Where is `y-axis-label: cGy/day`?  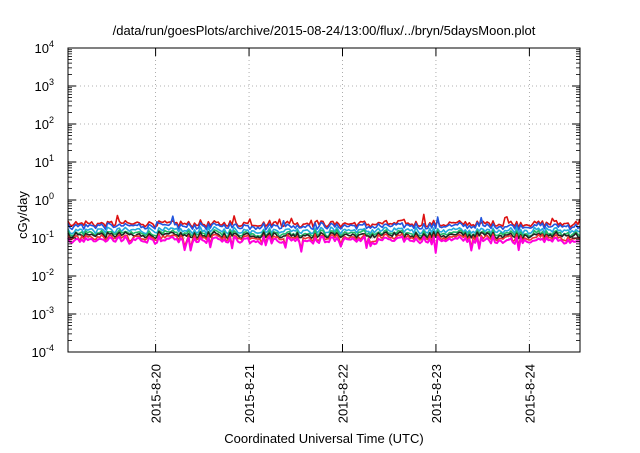
y-axis-label: cGy/day is located at coordinates (22, 215).